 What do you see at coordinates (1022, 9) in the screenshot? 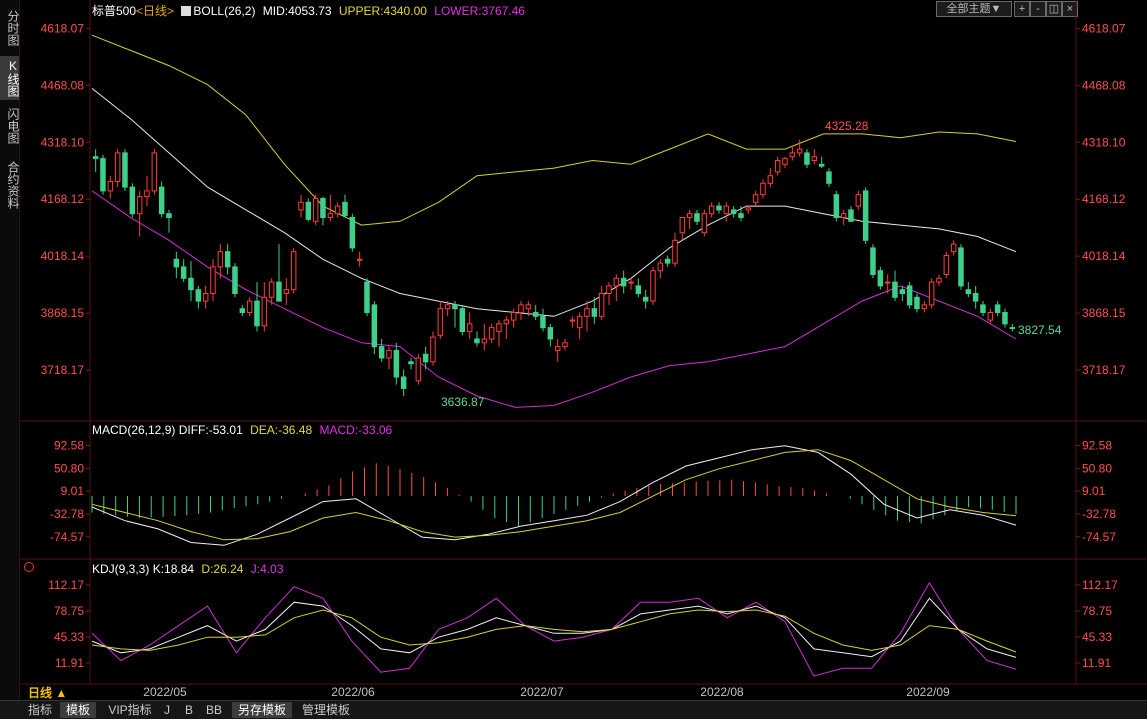
I see `add-button: +` at bounding box center [1022, 9].